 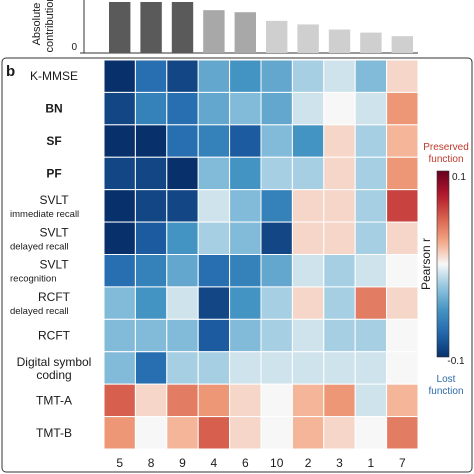 What do you see at coordinates (214, 463) in the screenshot?
I see `x-tick-label: 4` at bounding box center [214, 463].